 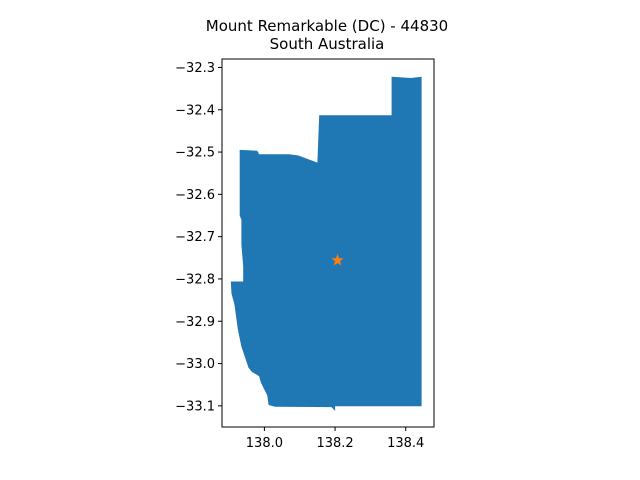 What do you see at coordinates (195, 237) in the screenshot?
I see `y-tick-label: −32.7` at bounding box center [195, 237].